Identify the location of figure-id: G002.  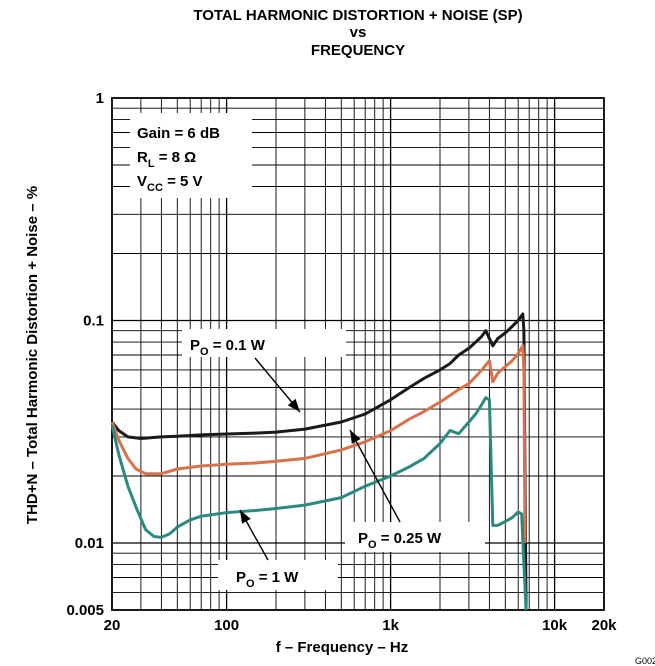
(645, 661).